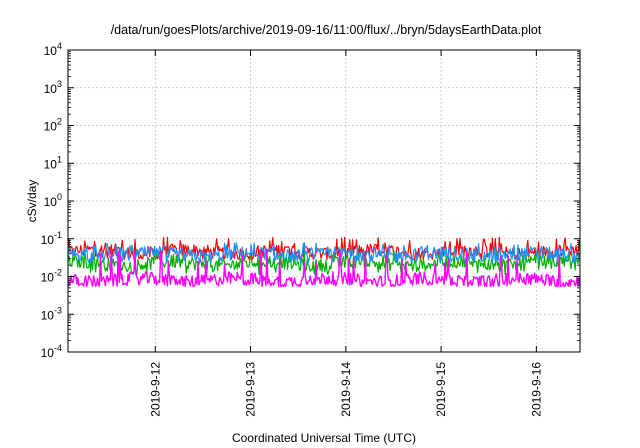 Image resolution: width=640 pixels, height=448 pixels. What do you see at coordinates (59, 46) in the screenshot?
I see `y-tick-exponent: 4` at bounding box center [59, 46].